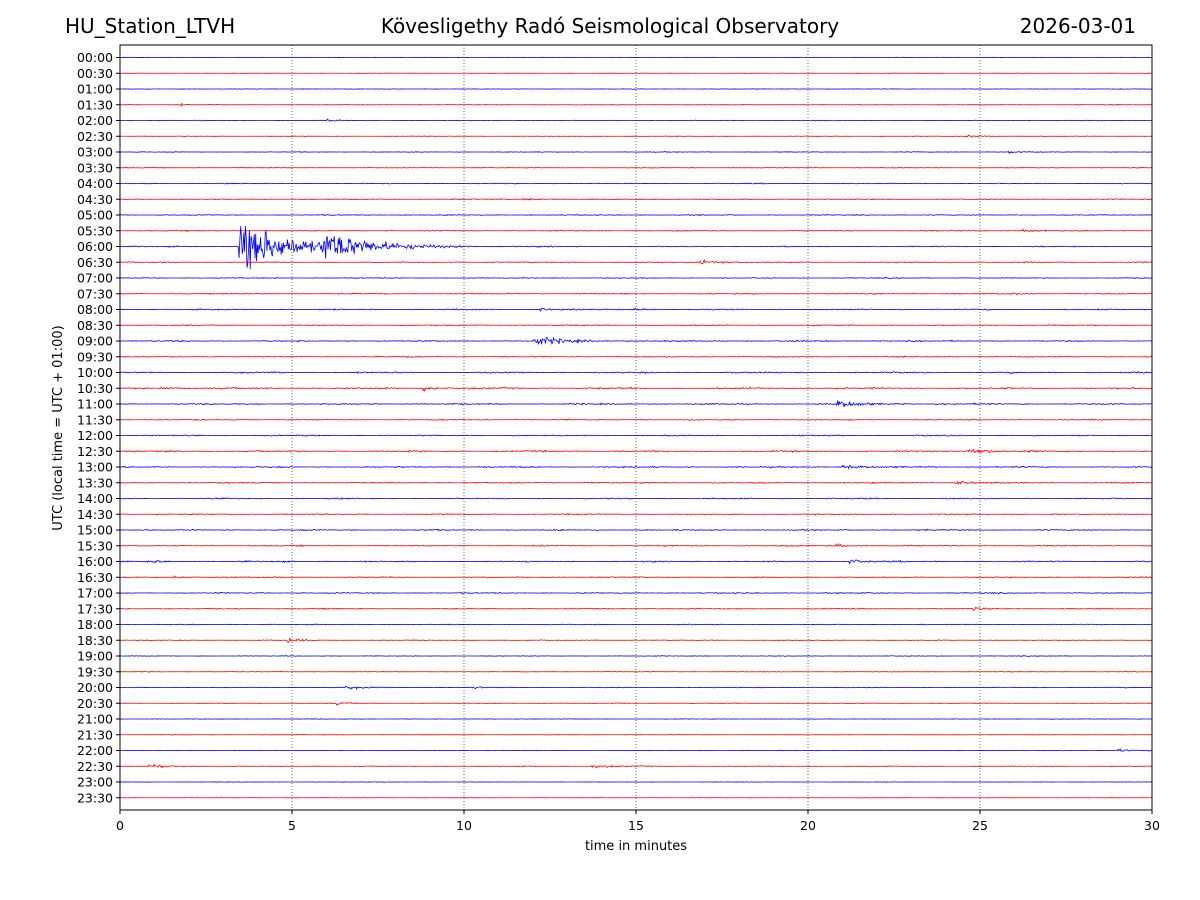 This screenshot has height=900, width=1200. What do you see at coordinates (150, 26) in the screenshot?
I see `station-label: HU_Station_LTVH` at bounding box center [150, 26].